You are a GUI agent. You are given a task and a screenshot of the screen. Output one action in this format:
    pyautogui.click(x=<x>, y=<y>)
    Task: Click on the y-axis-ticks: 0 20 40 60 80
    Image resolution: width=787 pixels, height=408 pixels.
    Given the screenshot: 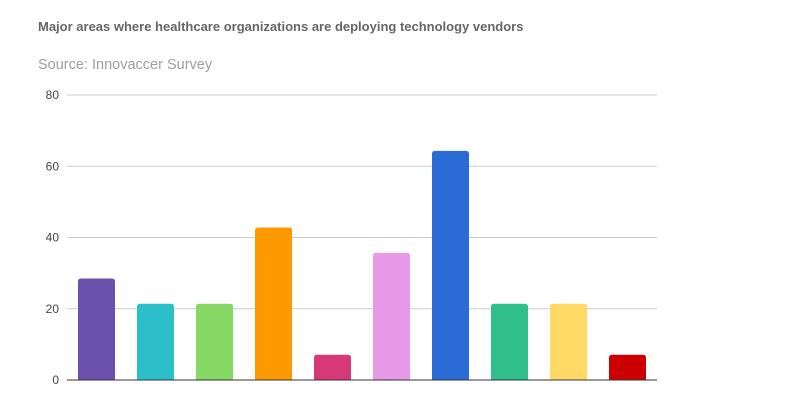 What is the action you would take?
    pyautogui.click(x=53, y=237)
    